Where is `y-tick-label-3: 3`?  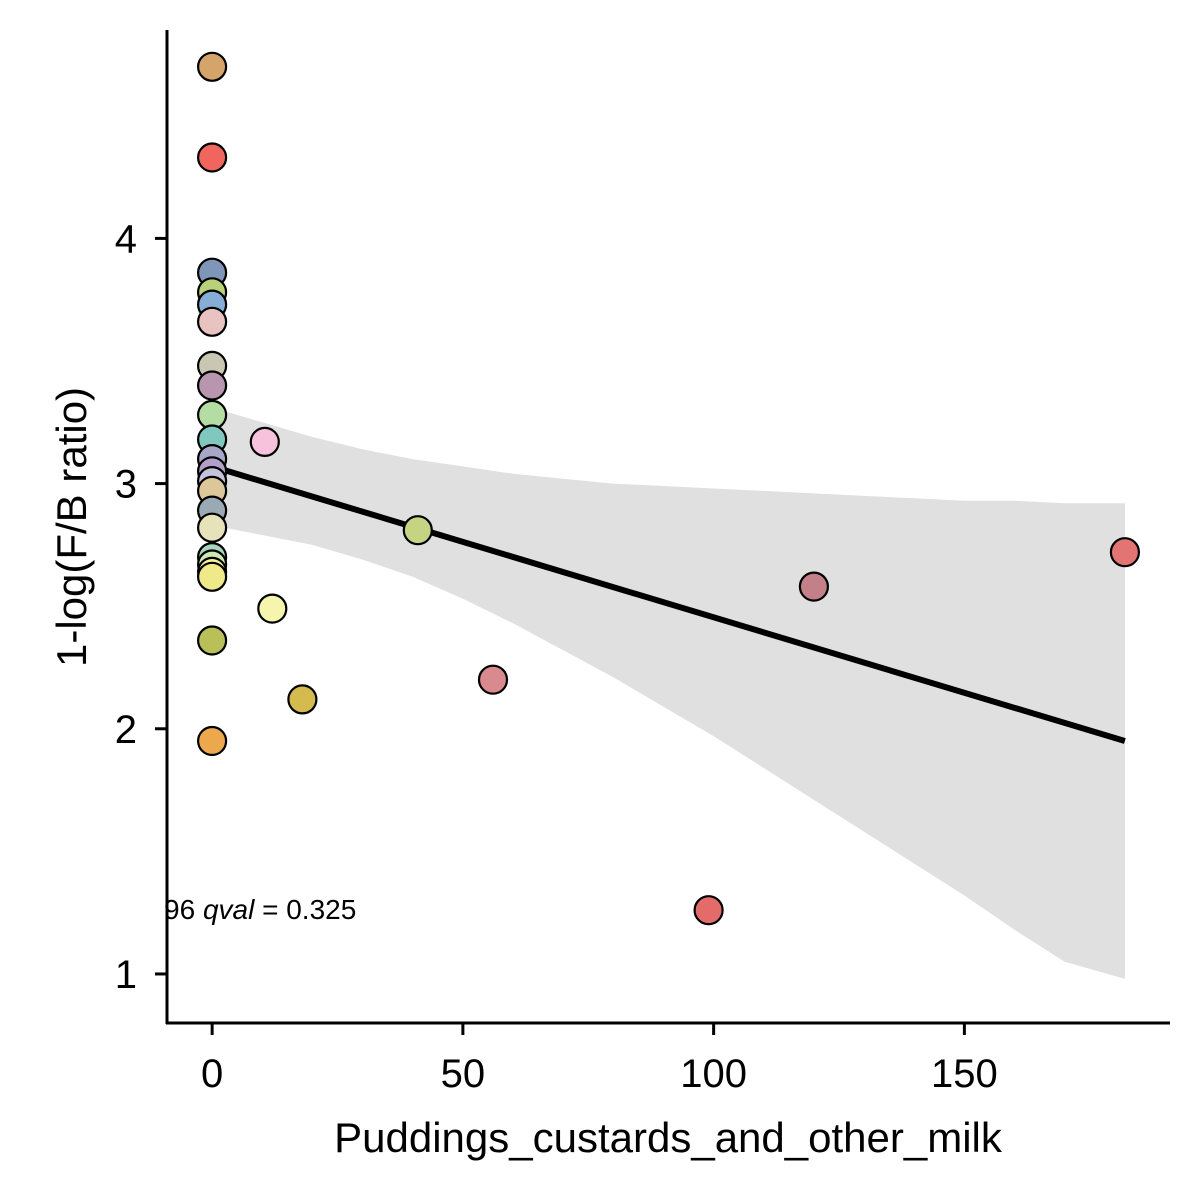 y-tick-label-3: 3 is located at coordinates (126, 485).